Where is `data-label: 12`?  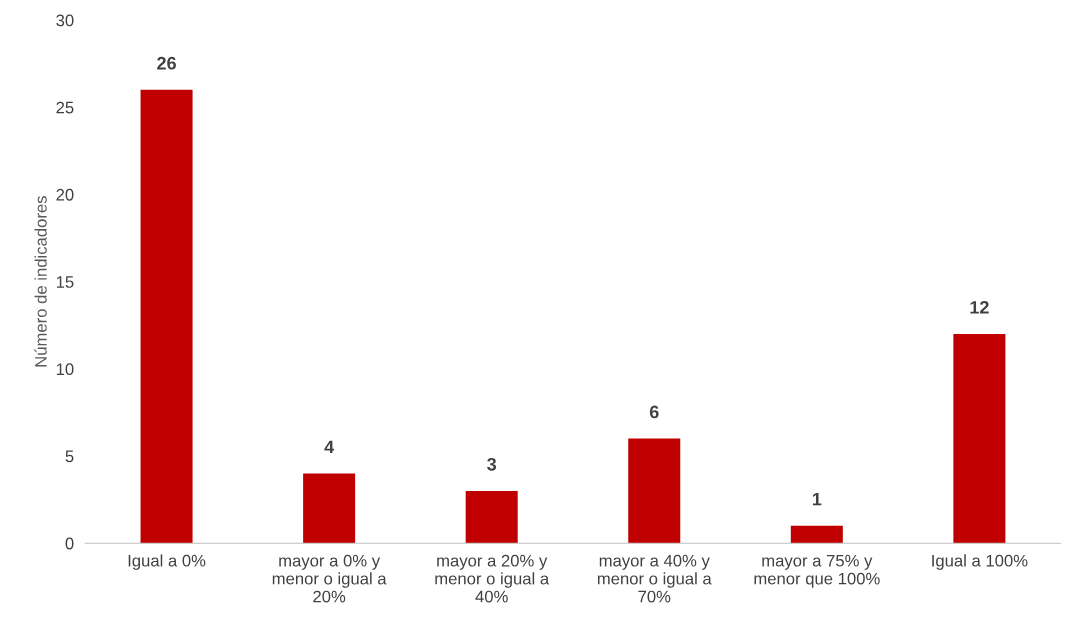
data-label: 12 is located at coordinates (979, 307).